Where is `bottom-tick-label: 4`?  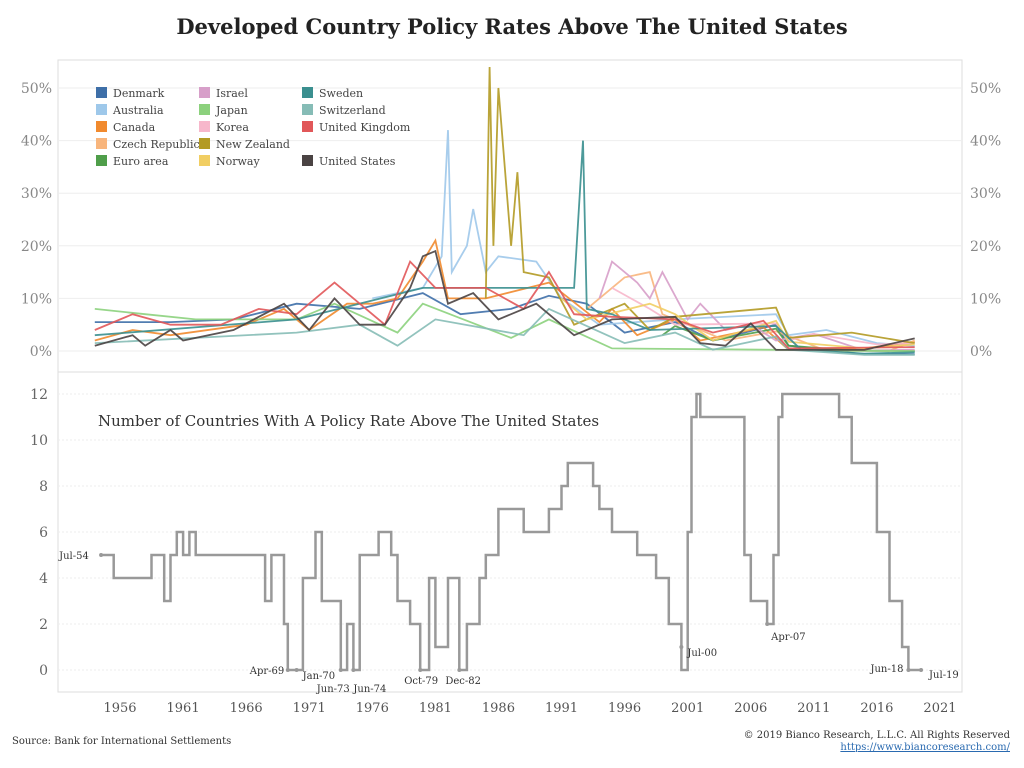 bottom-tick-label: 4 is located at coordinates (43, 579).